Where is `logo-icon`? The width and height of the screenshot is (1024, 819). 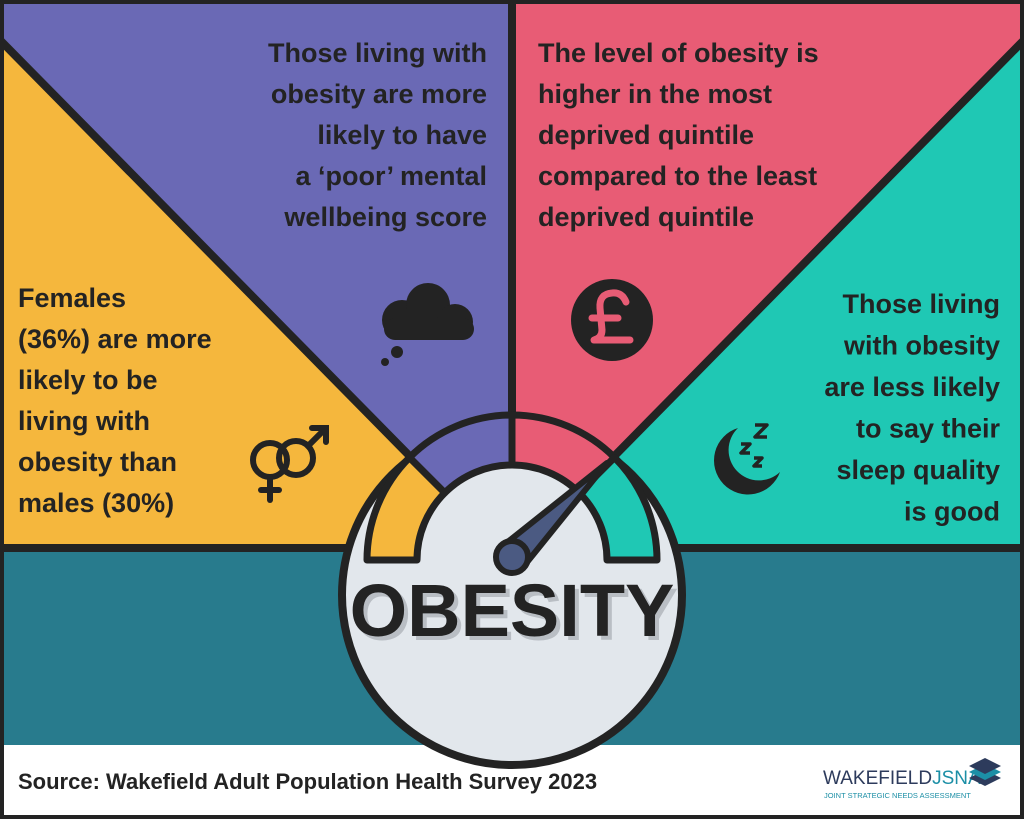 logo-icon is located at coordinates (985, 772).